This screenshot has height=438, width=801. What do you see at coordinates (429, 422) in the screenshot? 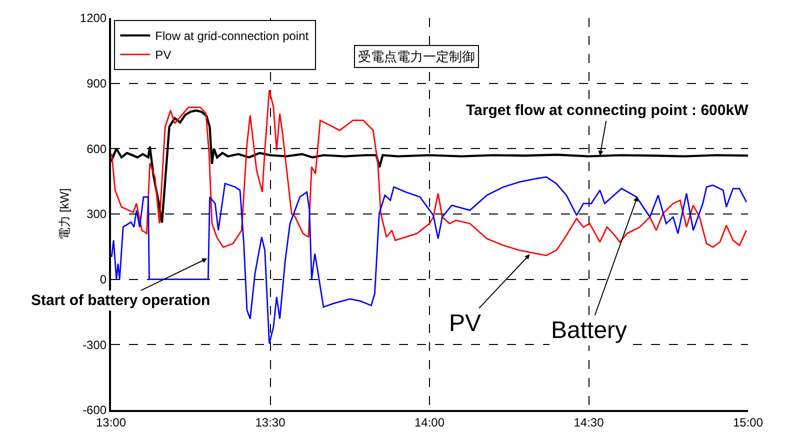
I see `x-tick-label: 14:00` at bounding box center [429, 422].